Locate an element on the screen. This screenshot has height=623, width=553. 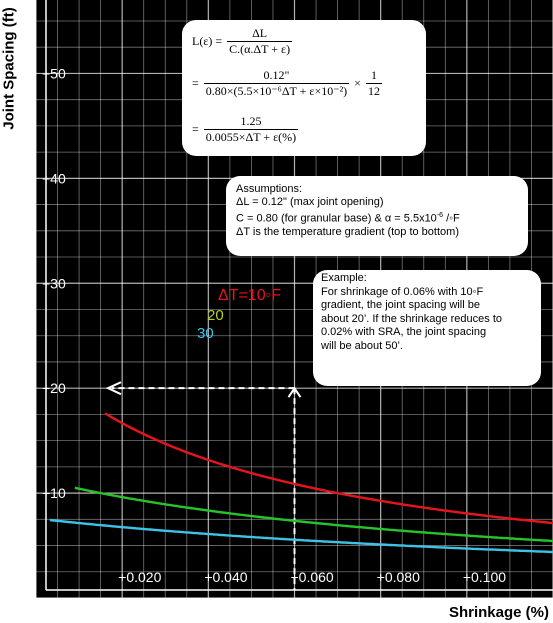
annotation is located at coordinates (203, 485).